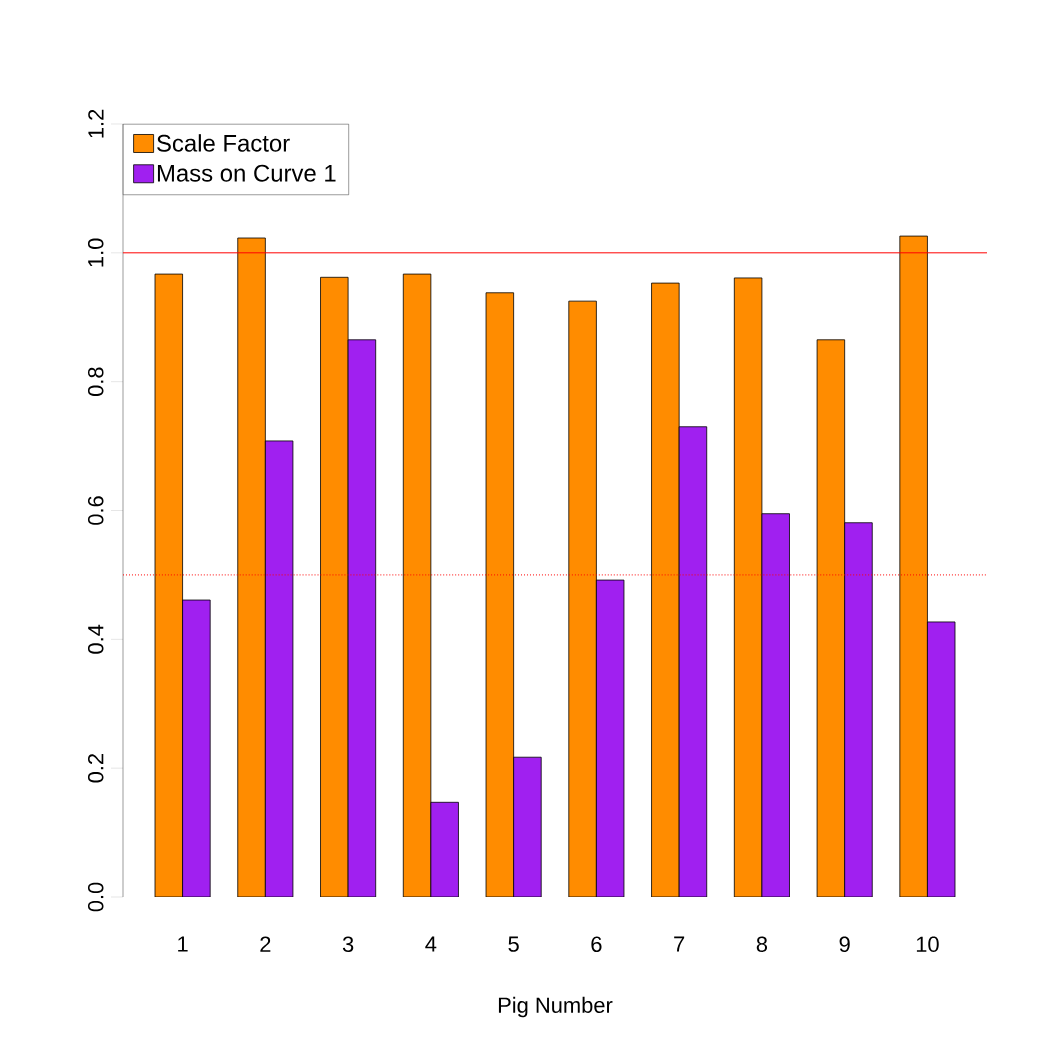  I want to click on y-tick-label: 0.8, so click(95, 382).